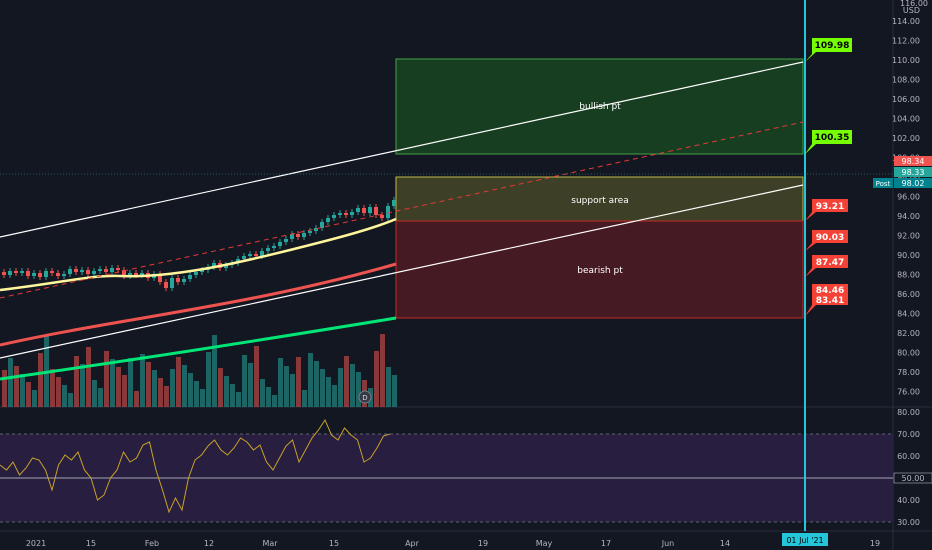 Image resolution: width=932 pixels, height=550 pixels. Describe the element at coordinates (832, 138) in the screenshot. I see `tag-bull-low-text: 100.35` at that location.